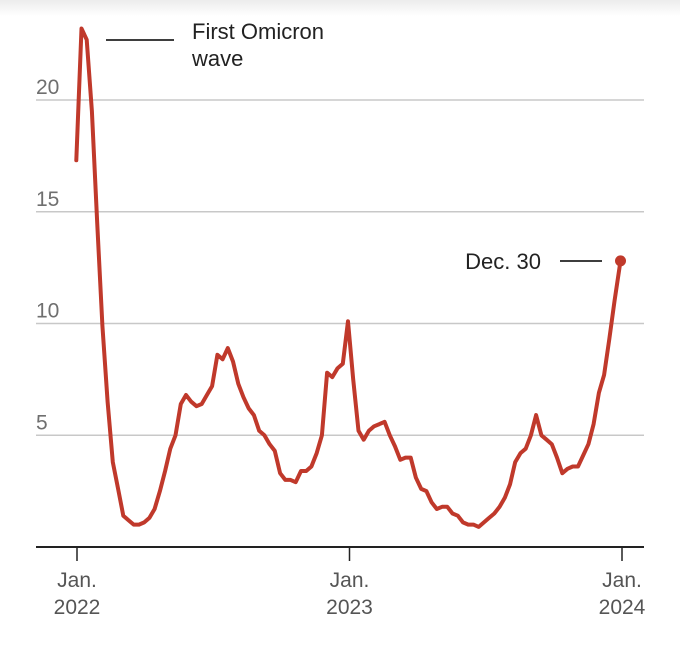 This screenshot has height=647, width=680. Describe the element at coordinates (77, 580) in the screenshot. I see `x-tick-label-month-0: Jan.` at that location.